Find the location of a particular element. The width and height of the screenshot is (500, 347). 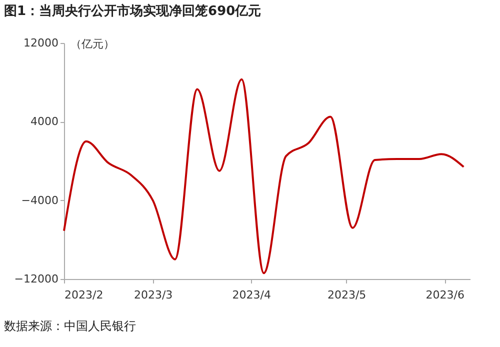

y-axis-title: （亿元） is located at coordinates (92, 44).